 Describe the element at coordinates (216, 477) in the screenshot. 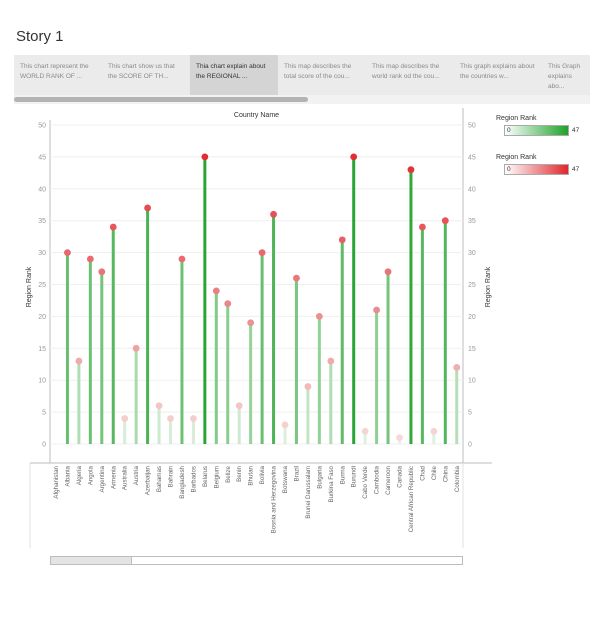

I see `x-tick-label: Belgium` at that location.